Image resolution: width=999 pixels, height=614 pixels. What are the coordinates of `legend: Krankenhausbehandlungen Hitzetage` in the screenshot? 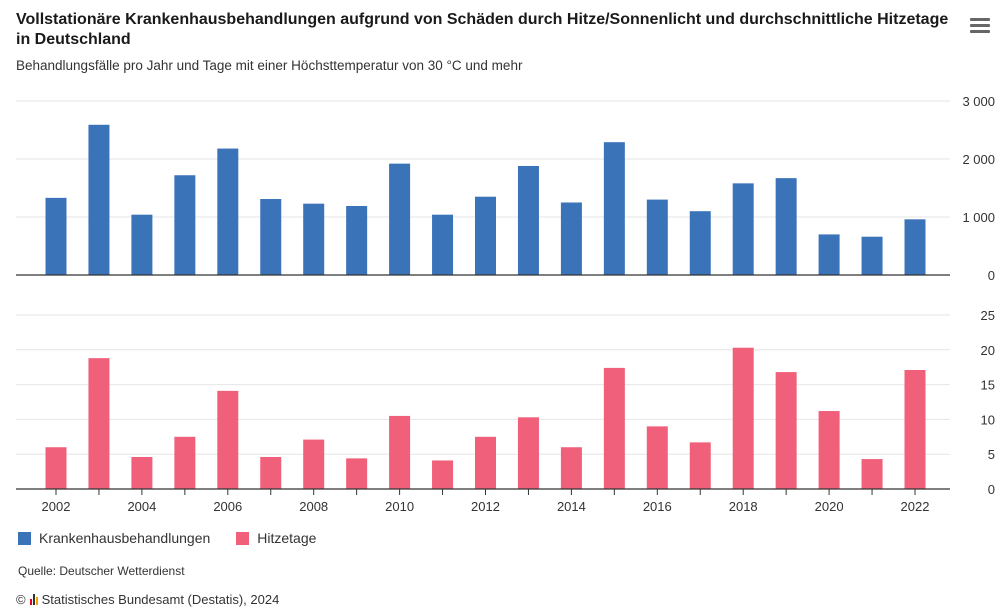 It's located at (167, 538).